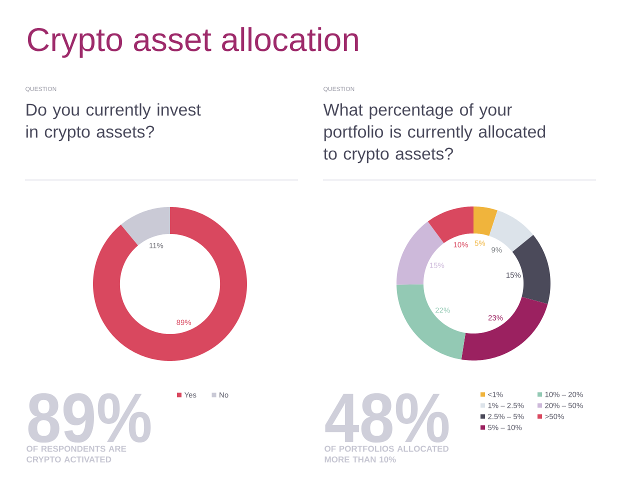 This screenshot has width=640, height=481. Describe the element at coordinates (76, 454) in the screenshot. I see `text: OF RESPONDENTS ARE CRYPTO ACTIVATED` at that location.